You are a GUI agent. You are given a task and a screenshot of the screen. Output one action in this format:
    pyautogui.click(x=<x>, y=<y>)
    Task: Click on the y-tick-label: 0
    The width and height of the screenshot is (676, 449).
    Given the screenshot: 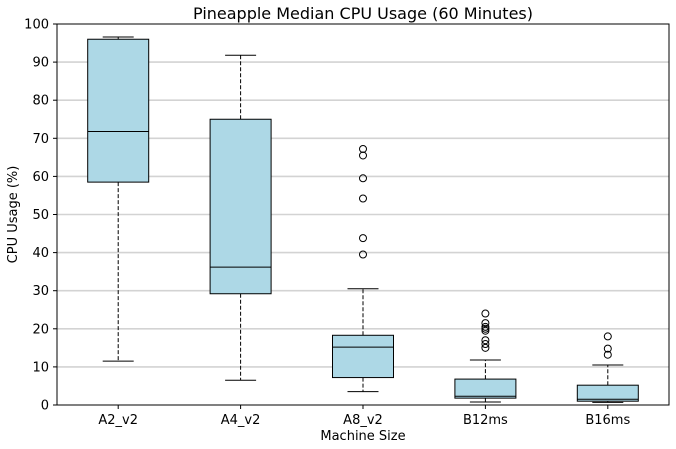 What is the action you would take?
    pyautogui.click(x=45, y=406)
    